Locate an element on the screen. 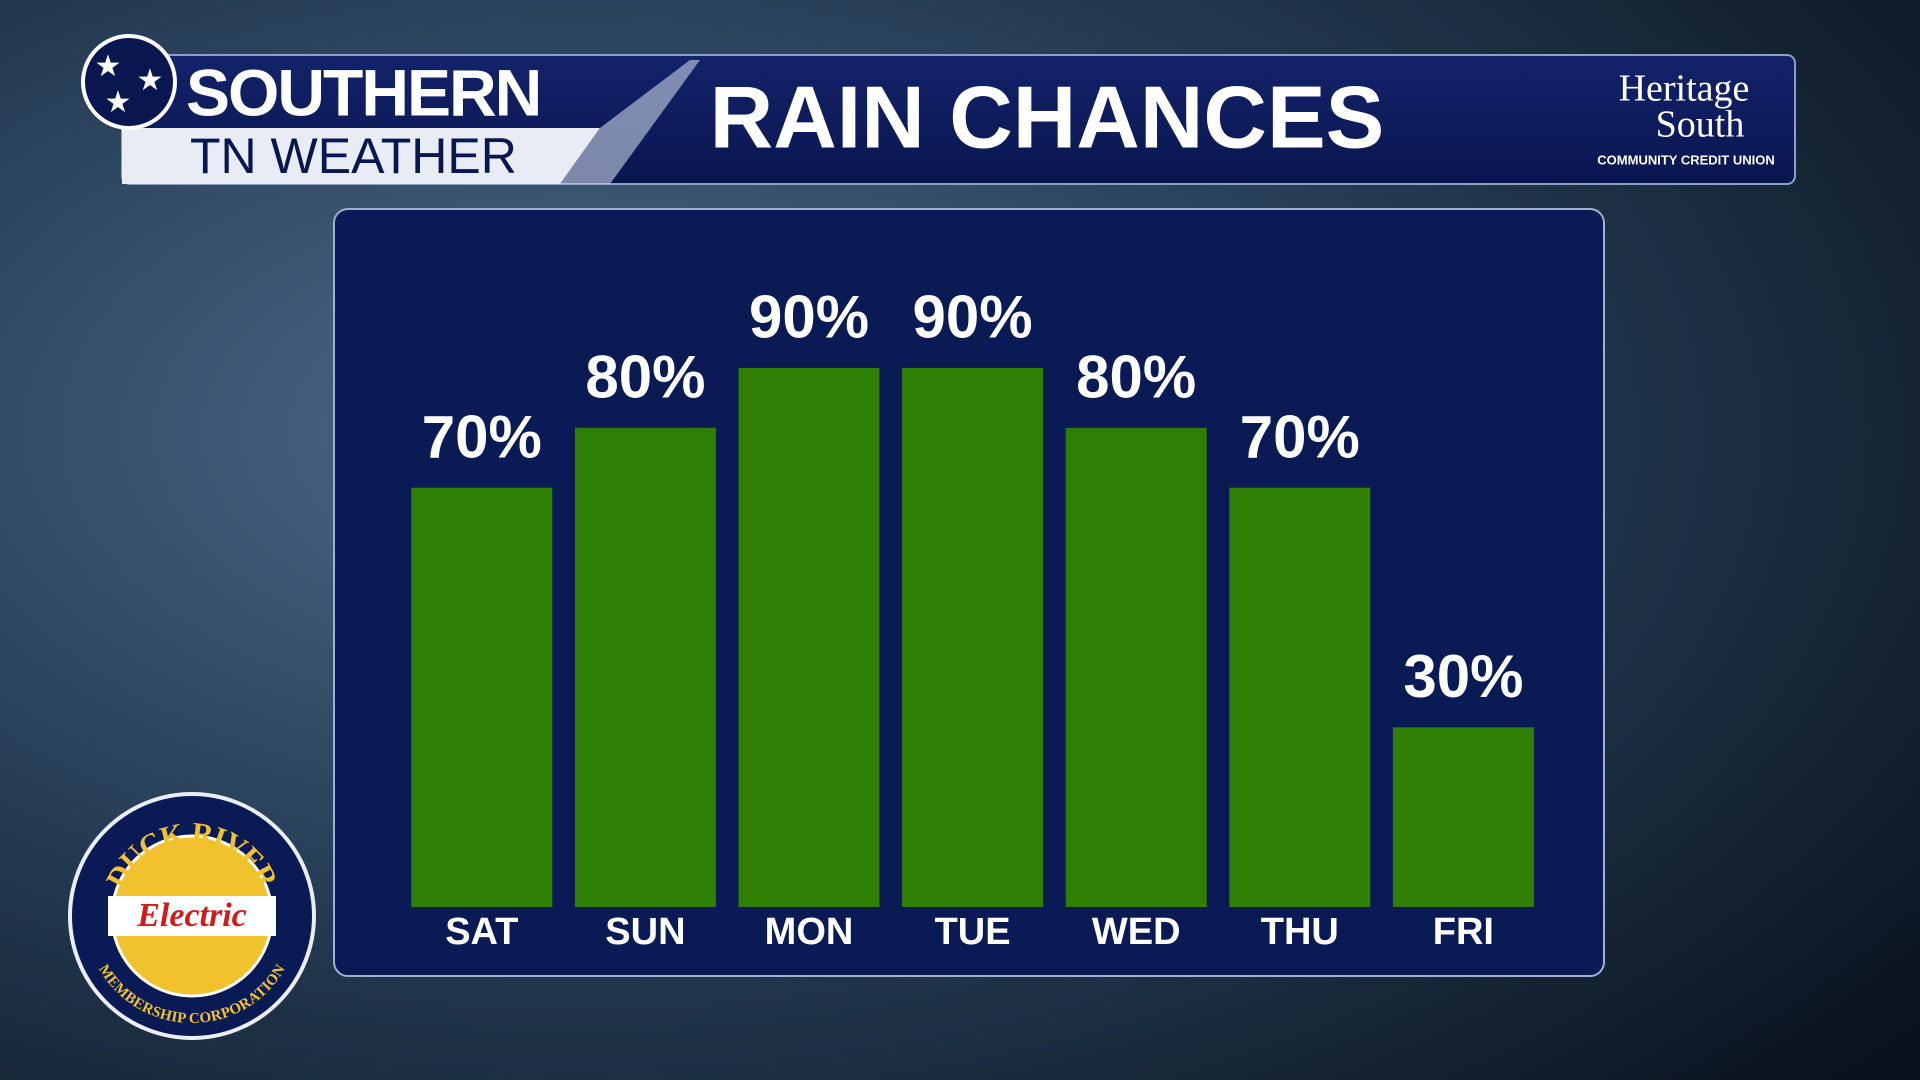 The height and width of the screenshot is (1080, 1920). brand-slant is located at coordinates (630, 122).